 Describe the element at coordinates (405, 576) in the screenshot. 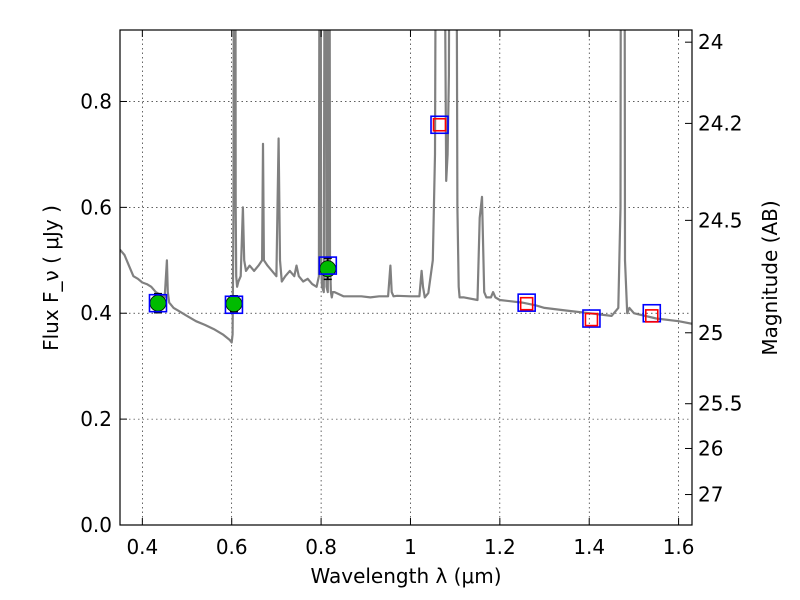

I see `x-axis-label: Wavelength λ (μm)` at that location.